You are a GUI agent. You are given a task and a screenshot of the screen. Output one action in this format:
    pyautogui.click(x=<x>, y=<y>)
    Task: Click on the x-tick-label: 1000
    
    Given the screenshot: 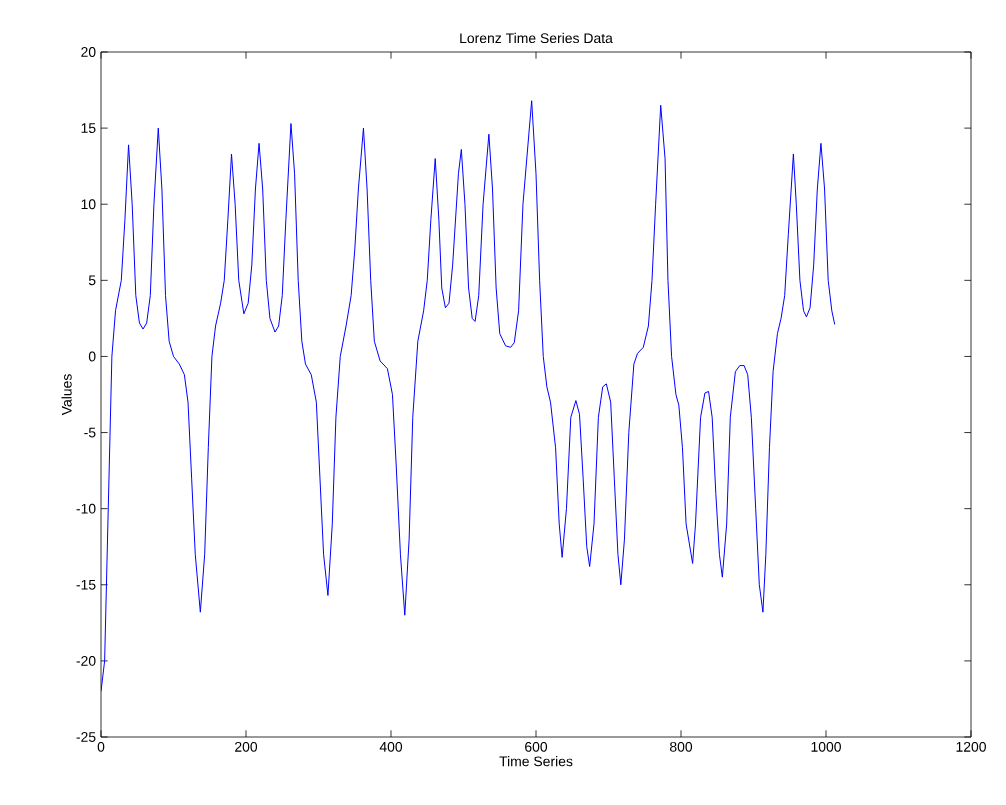 What is the action you would take?
    pyautogui.click(x=826, y=746)
    